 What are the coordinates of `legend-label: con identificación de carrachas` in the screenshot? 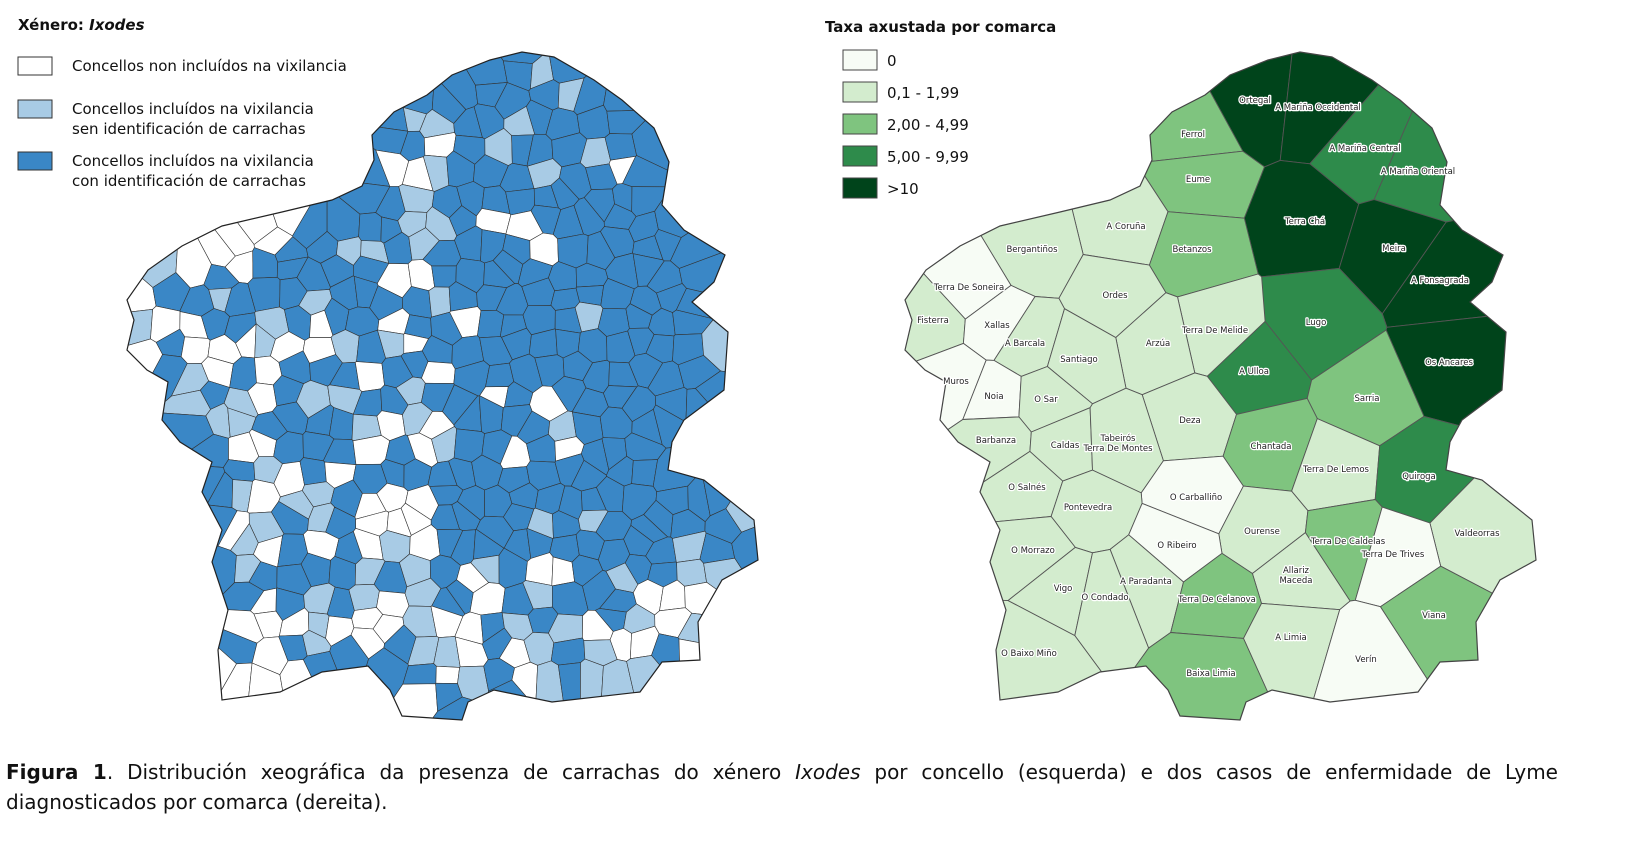 It's located at (189, 181).